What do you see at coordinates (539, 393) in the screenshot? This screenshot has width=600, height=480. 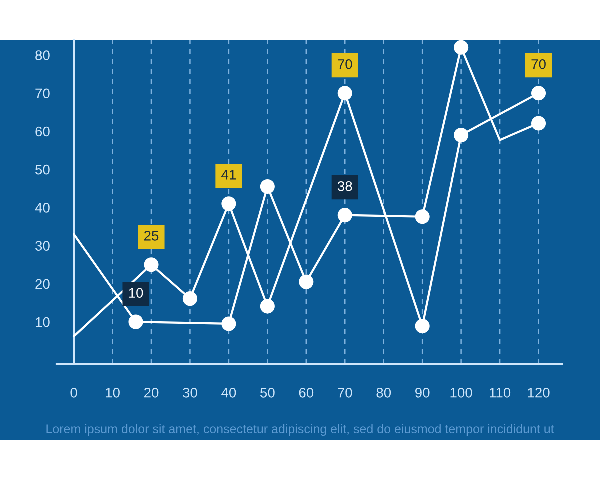 I see `x-tick-label: 120` at bounding box center [539, 393].